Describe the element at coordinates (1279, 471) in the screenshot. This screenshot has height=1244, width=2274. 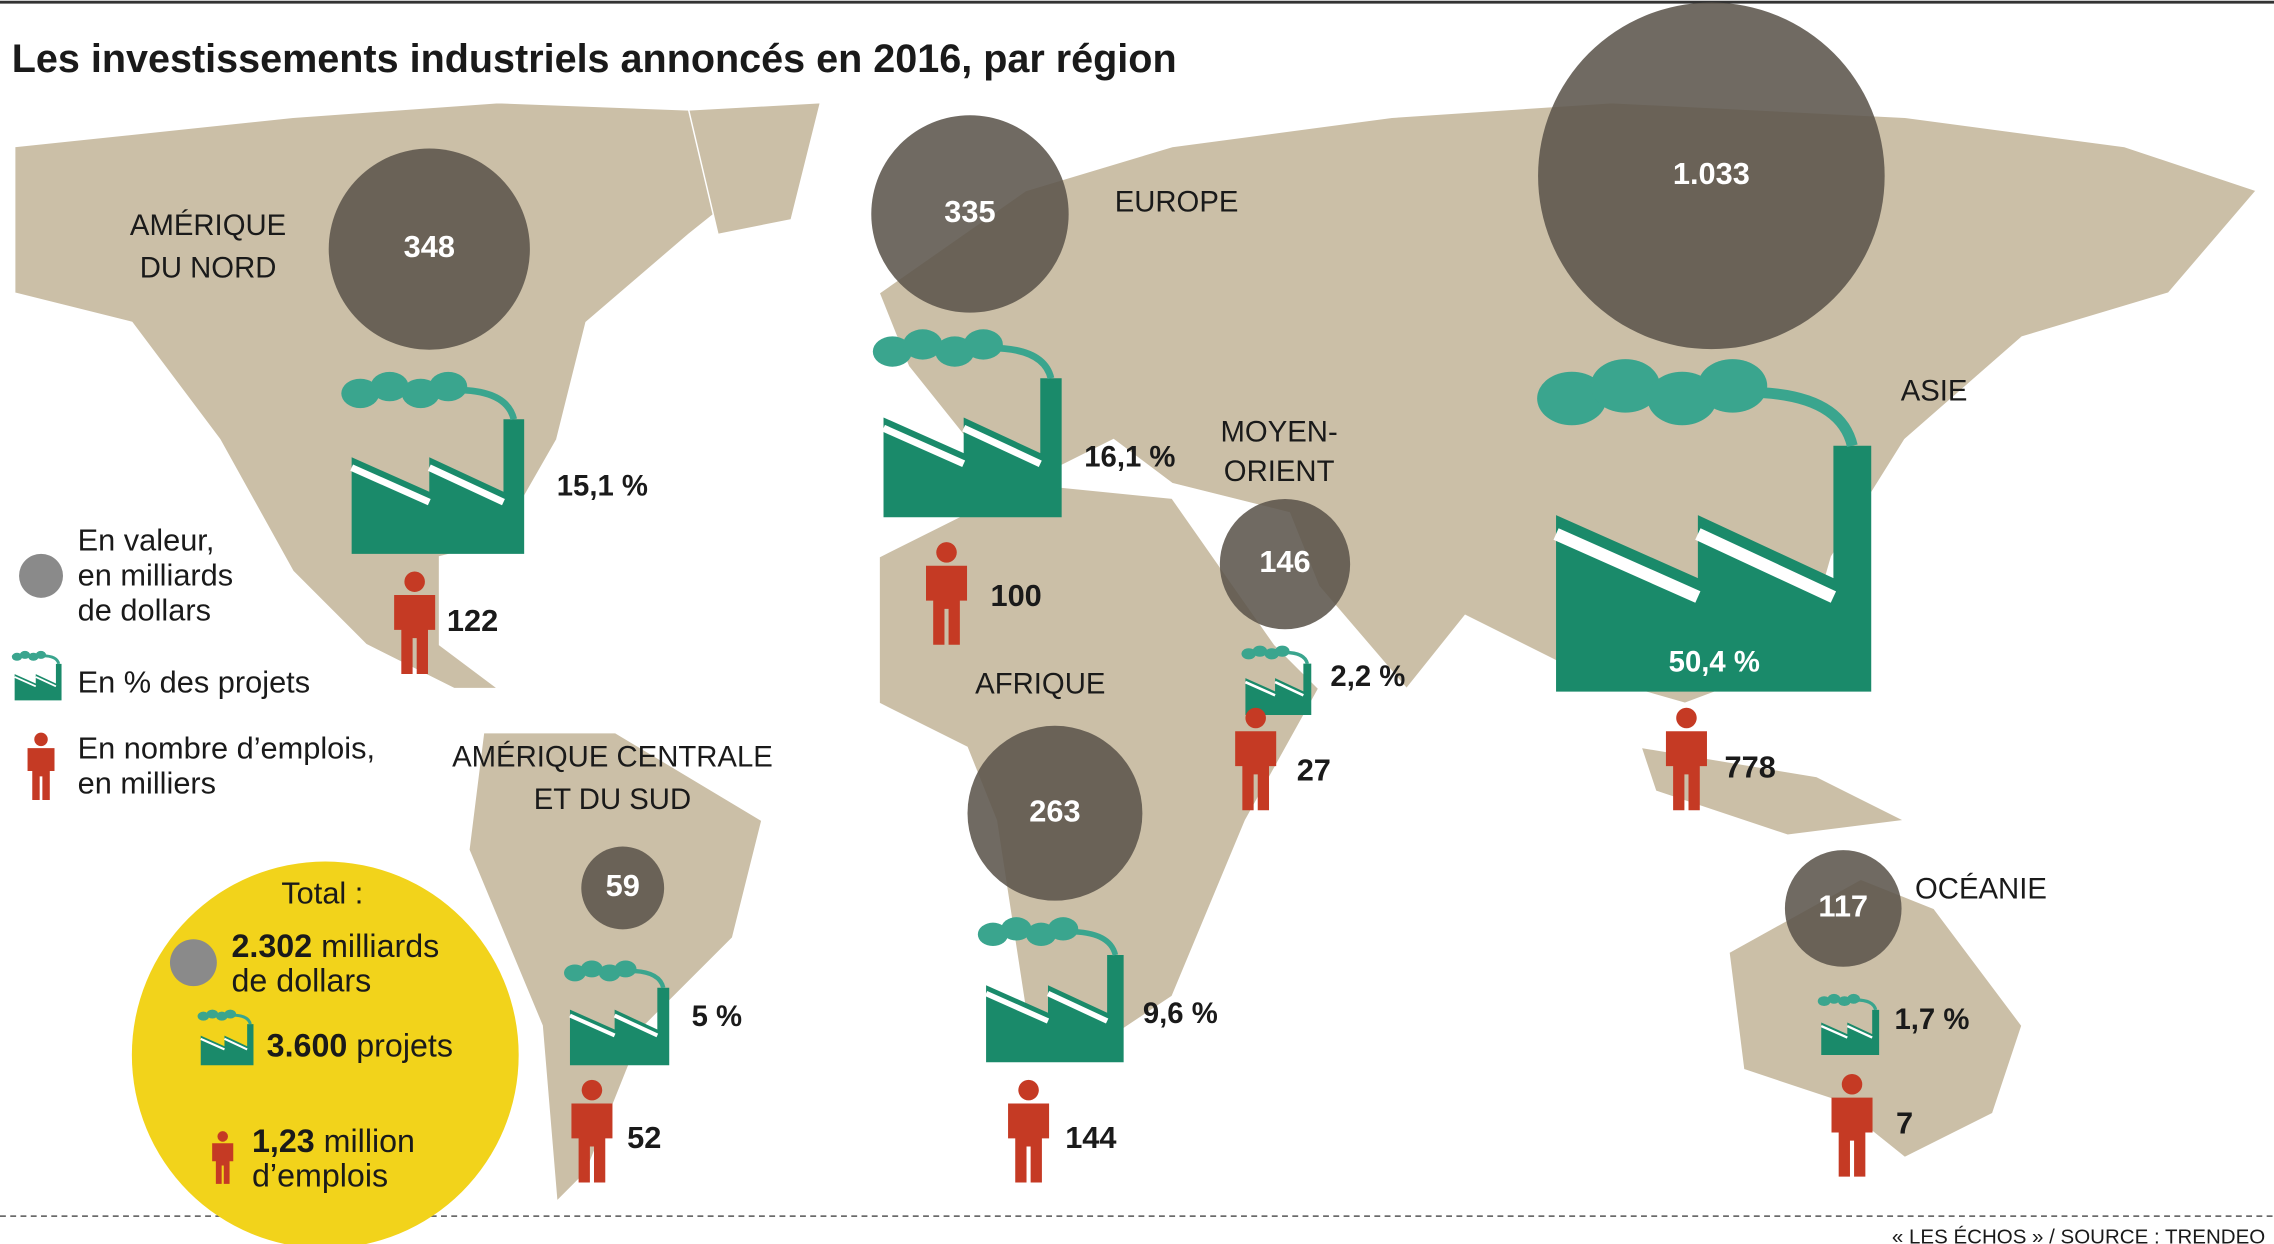
I see `region-name: ORIENT` at that location.